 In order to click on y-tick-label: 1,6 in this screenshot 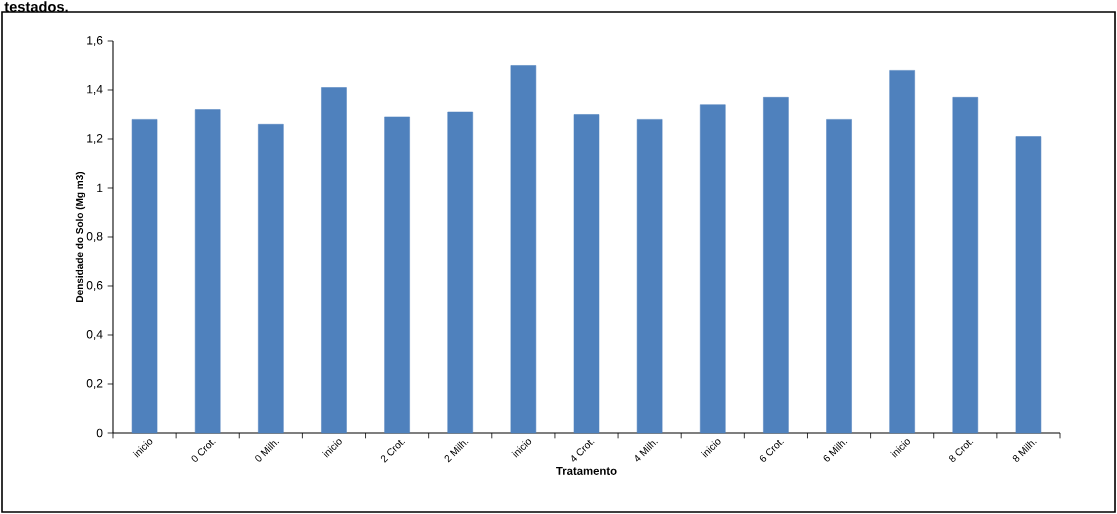, I will do `click(95, 41)`.